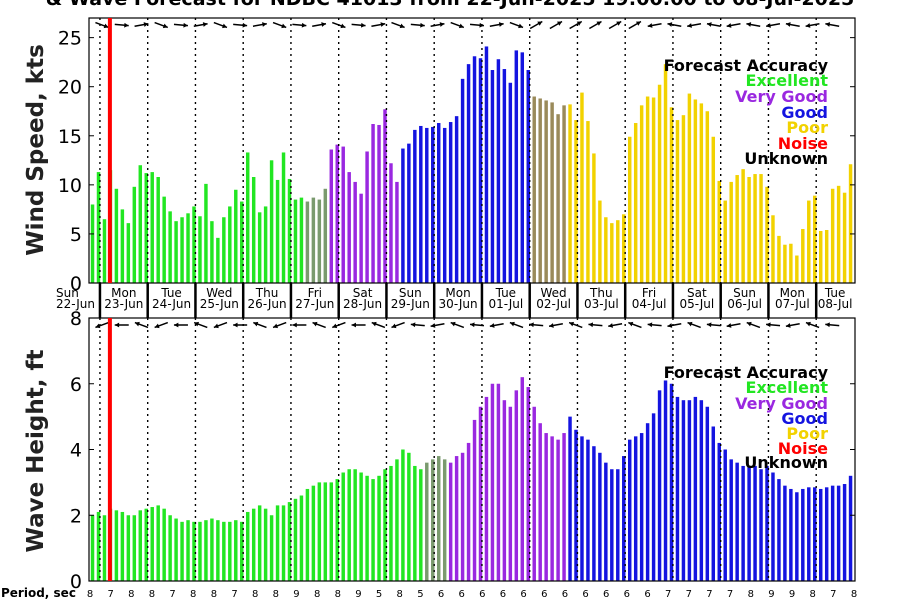 This screenshot has height=600, width=900. I want to click on wind-speed-y-tick-label: 0, so click(76, 284).